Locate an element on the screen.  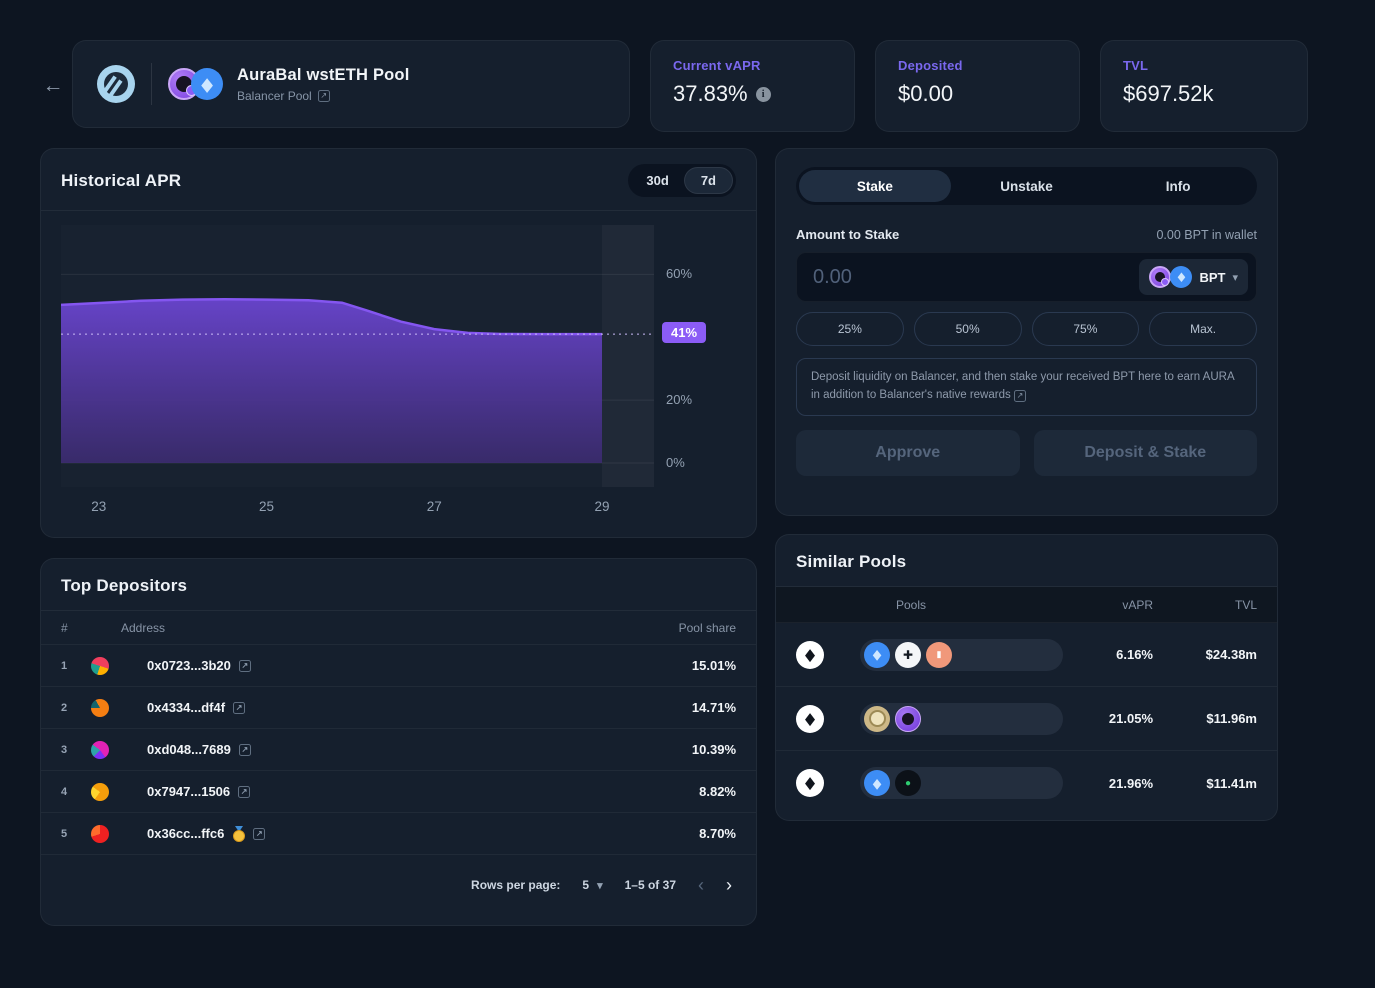
rows-per-page-select: 5 ▾ is located at coordinates (592, 885).